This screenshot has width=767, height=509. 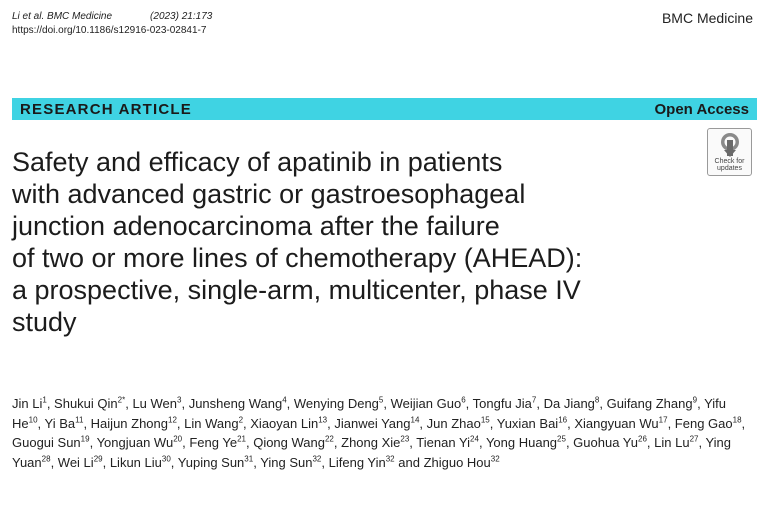 What do you see at coordinates (98, 459) in the screenshot?
I see `author-affiliation: 29` at bounding box center [98, 459].